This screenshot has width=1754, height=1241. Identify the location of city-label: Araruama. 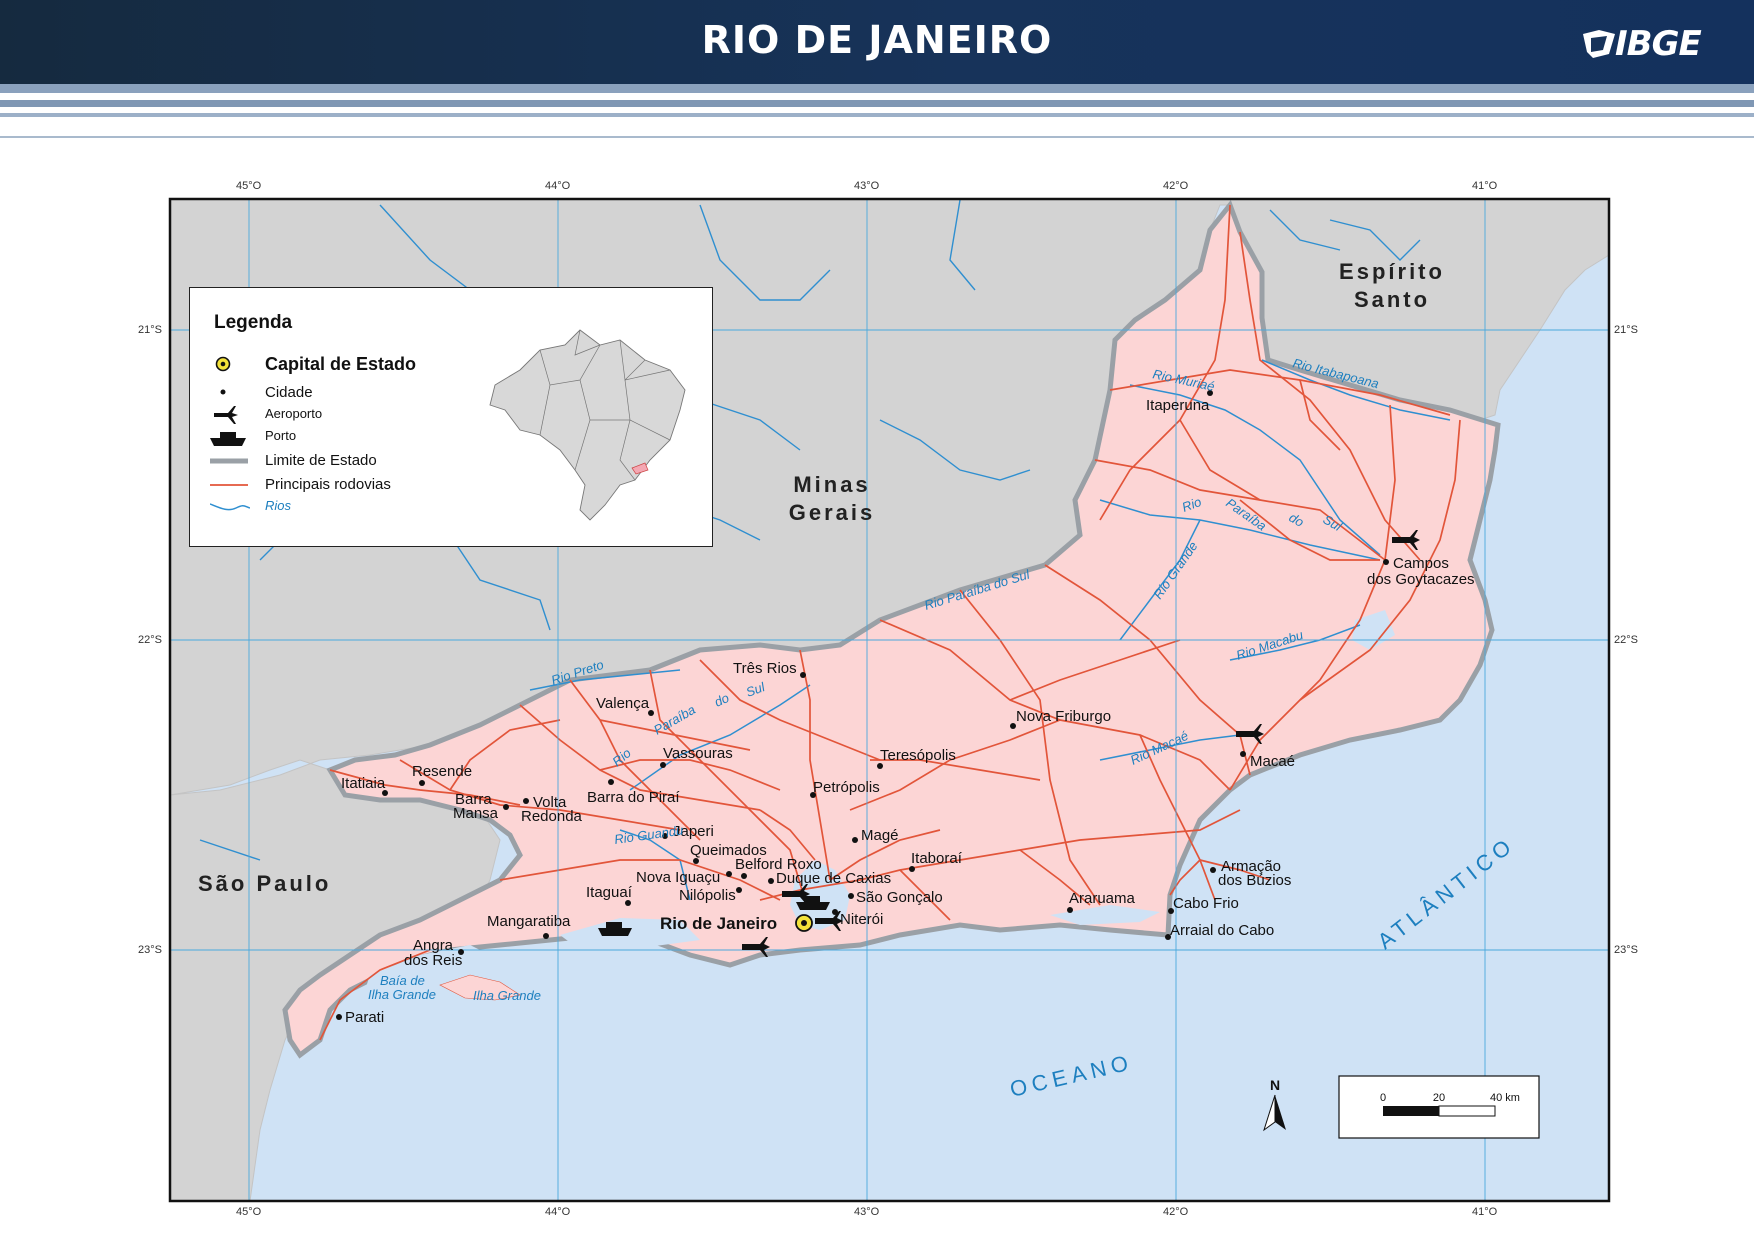
(1102, 898).